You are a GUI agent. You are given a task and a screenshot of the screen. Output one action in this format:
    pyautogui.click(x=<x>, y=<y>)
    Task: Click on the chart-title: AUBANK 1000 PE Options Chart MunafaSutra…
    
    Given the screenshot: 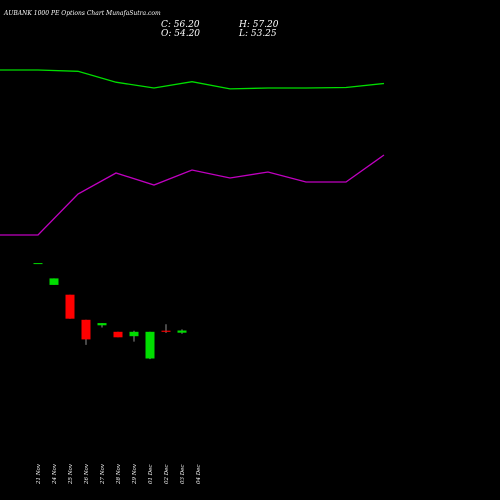 What is the action you would take?
    pyautogui.click(x=82, y=13)
    